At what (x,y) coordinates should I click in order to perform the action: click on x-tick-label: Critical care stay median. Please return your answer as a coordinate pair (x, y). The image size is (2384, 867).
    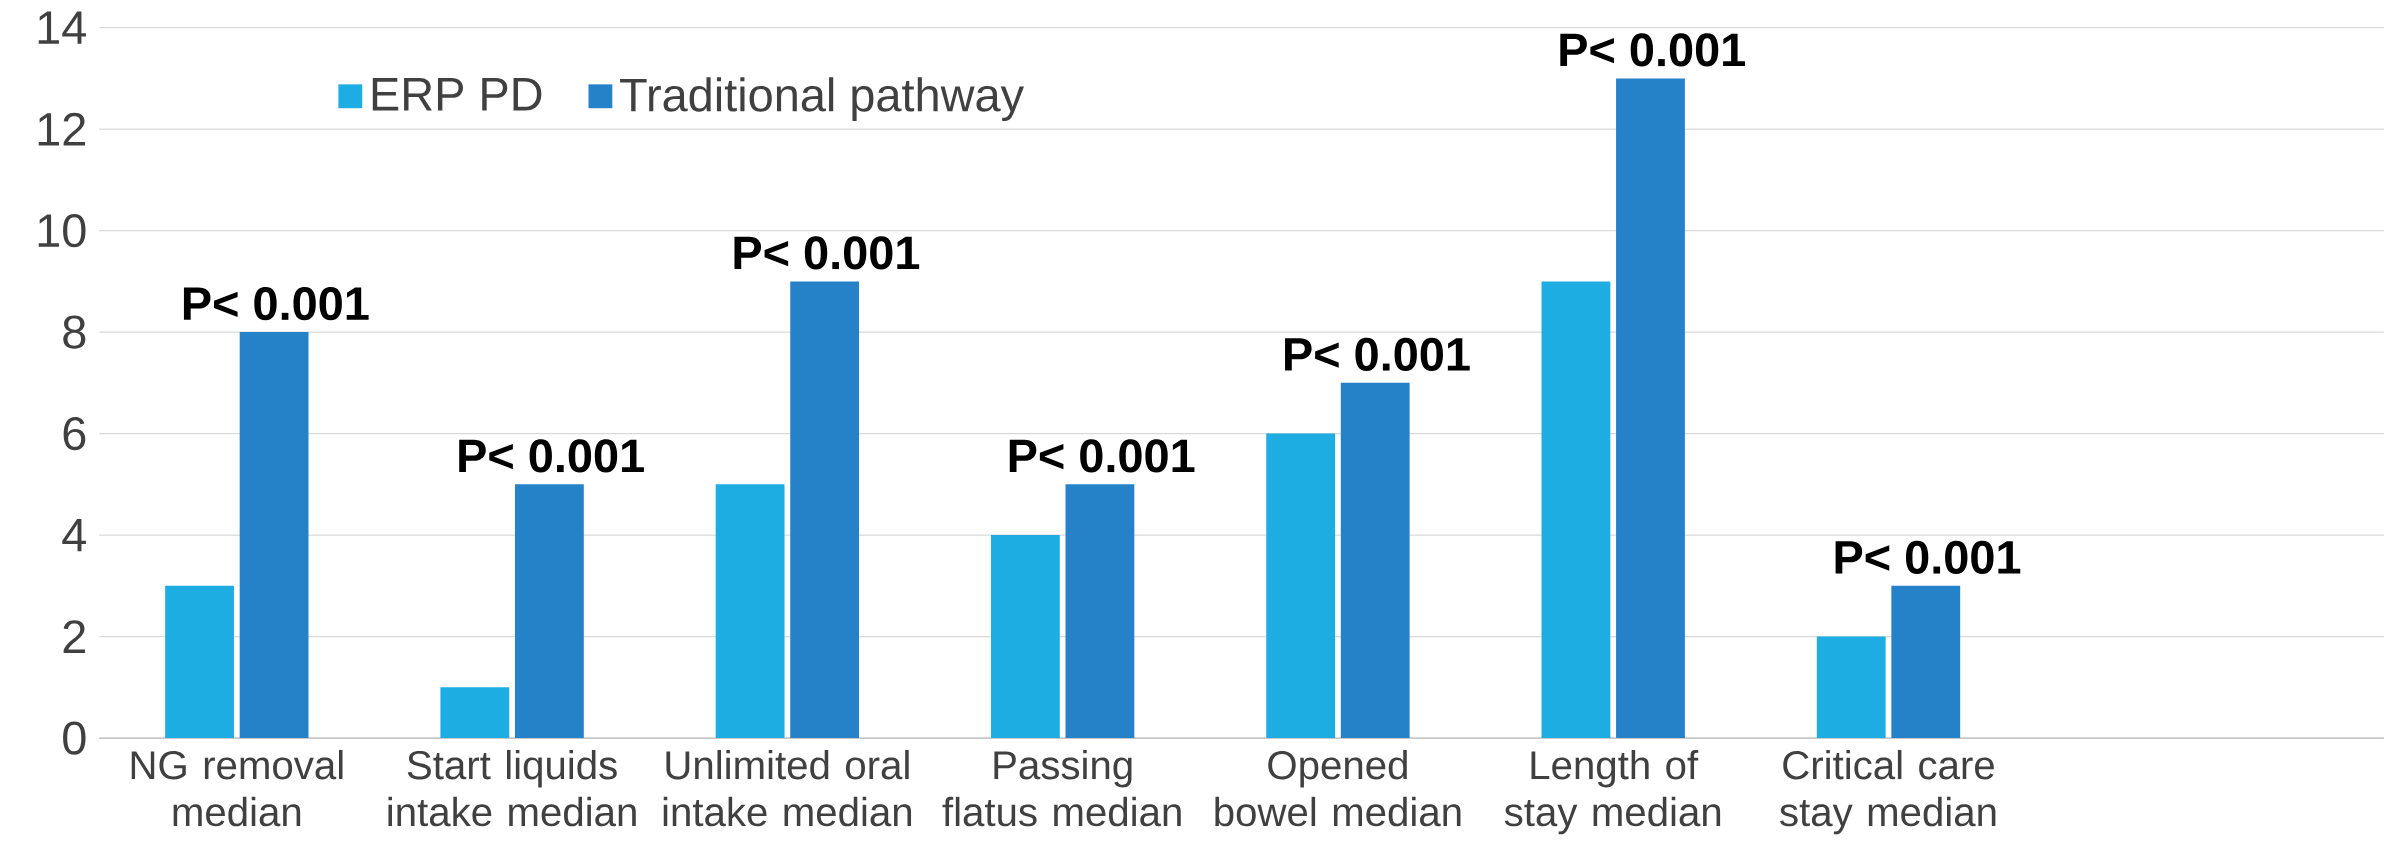
    Looking at the image, I should click on (1888, 792).